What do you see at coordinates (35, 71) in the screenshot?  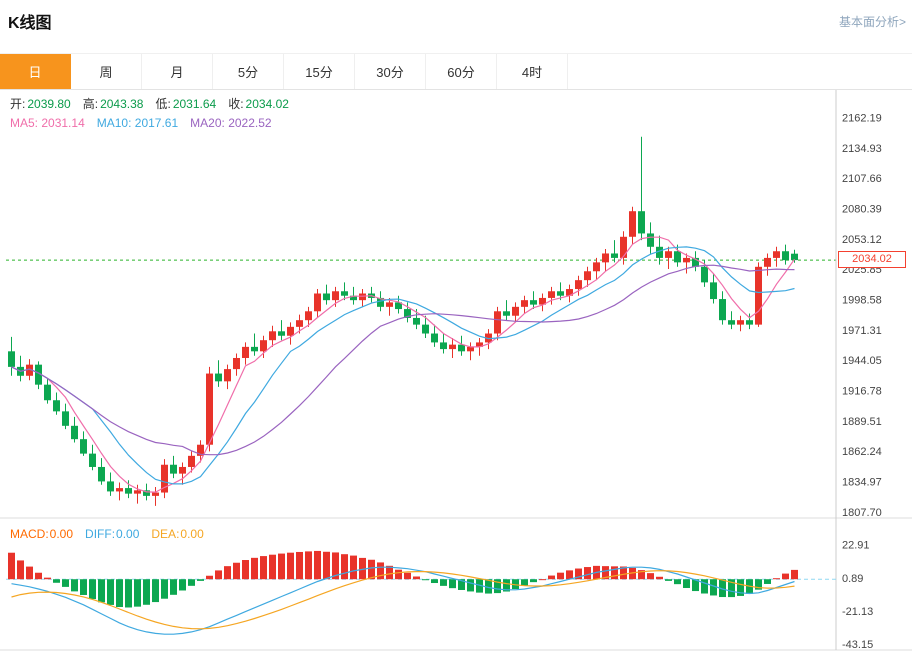 I see `tab-period-0: 日` at bounding box center [35, 71].